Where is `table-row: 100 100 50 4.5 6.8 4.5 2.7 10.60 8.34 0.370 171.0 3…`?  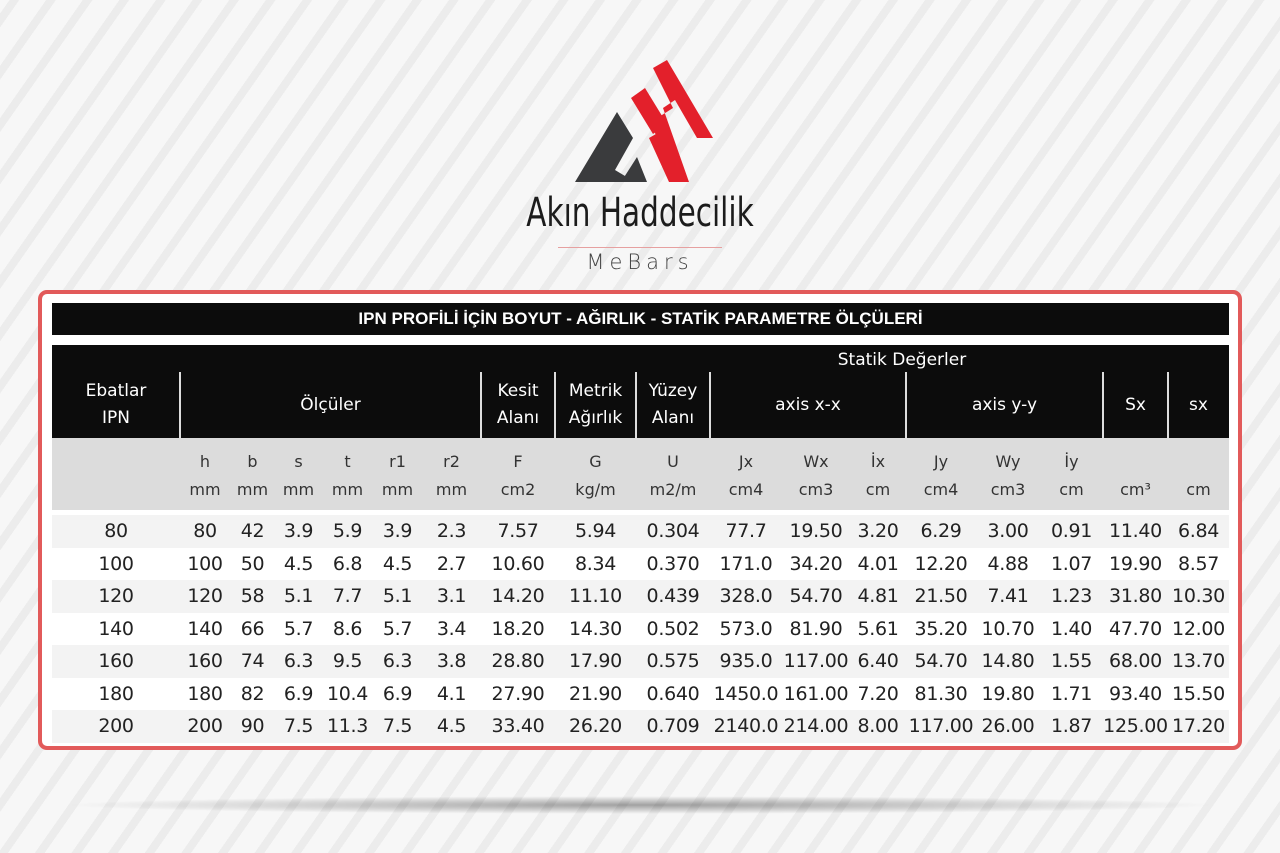
table-row: 100 100 50 4.5 6.8 4.5 2.7 10.60 8.34 0.370 171.0 3… is located at coordinates (640, 564).